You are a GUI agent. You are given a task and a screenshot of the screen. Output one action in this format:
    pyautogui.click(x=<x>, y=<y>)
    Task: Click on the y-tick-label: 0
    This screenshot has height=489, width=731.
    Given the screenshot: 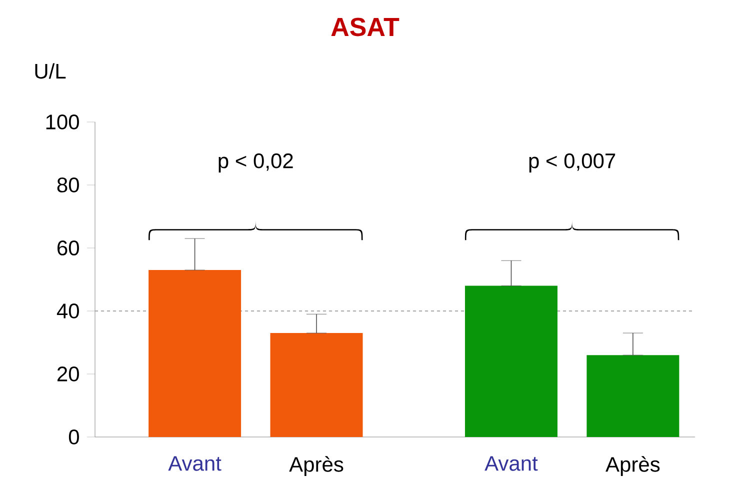 What is the action you would take?
    pyautogui.click(x=73, y=437)
    